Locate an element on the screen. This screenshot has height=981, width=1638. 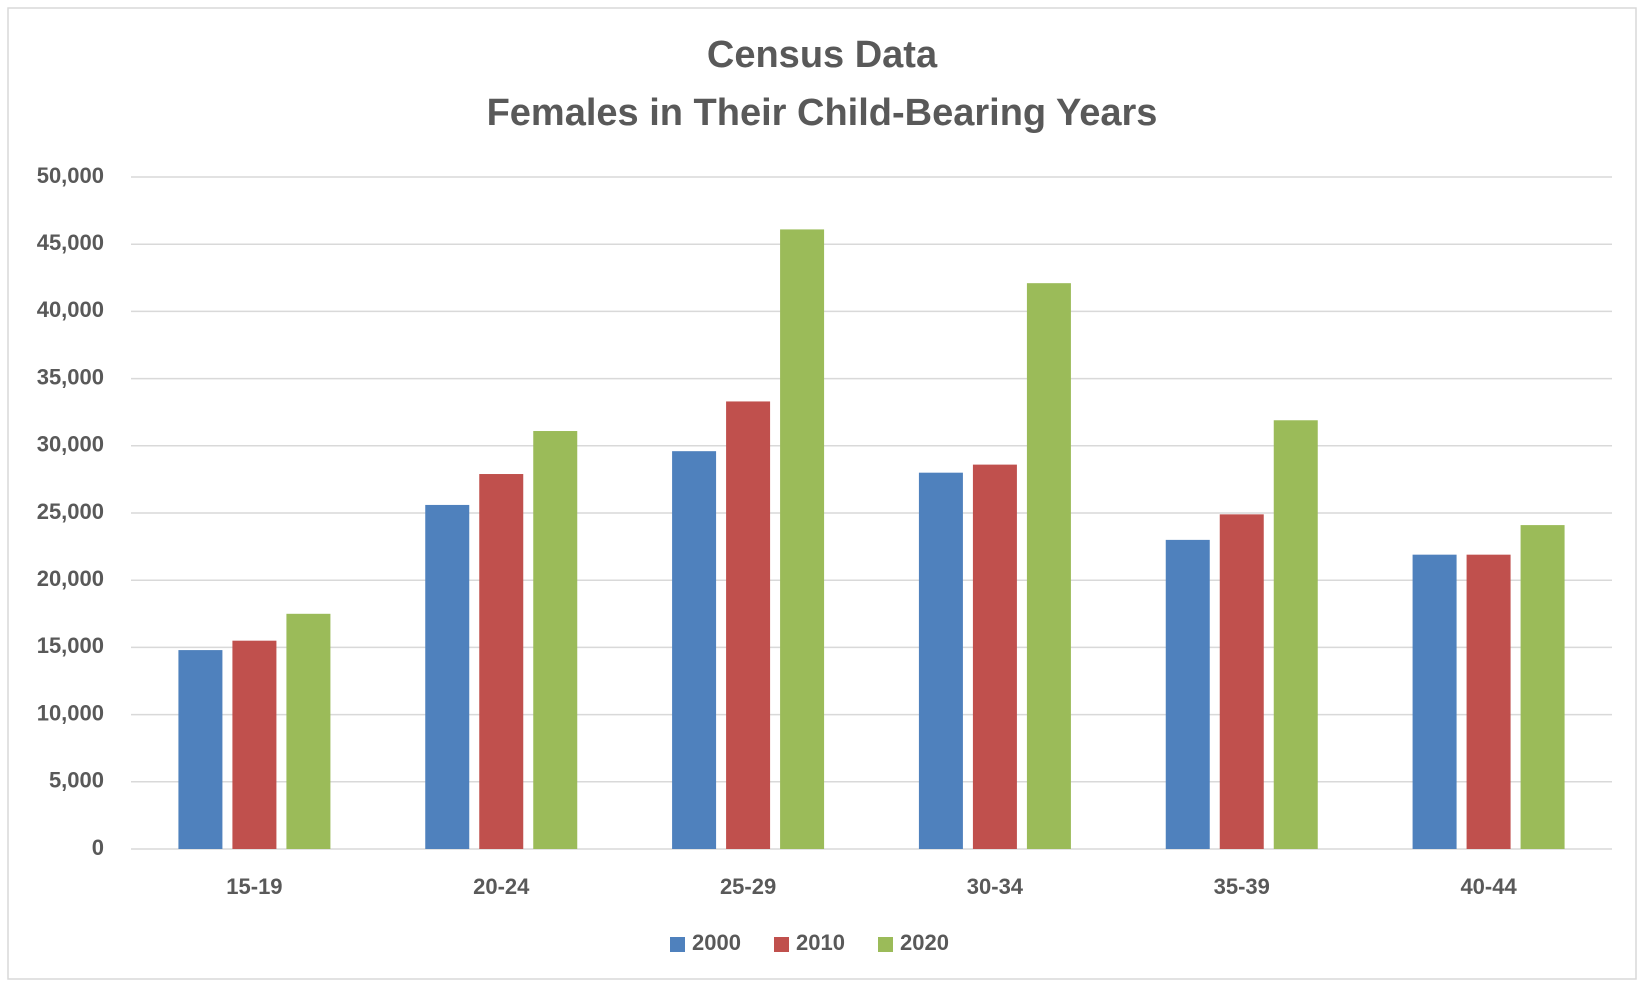
chart-title: Census Data is located at coordinates (822, 55).